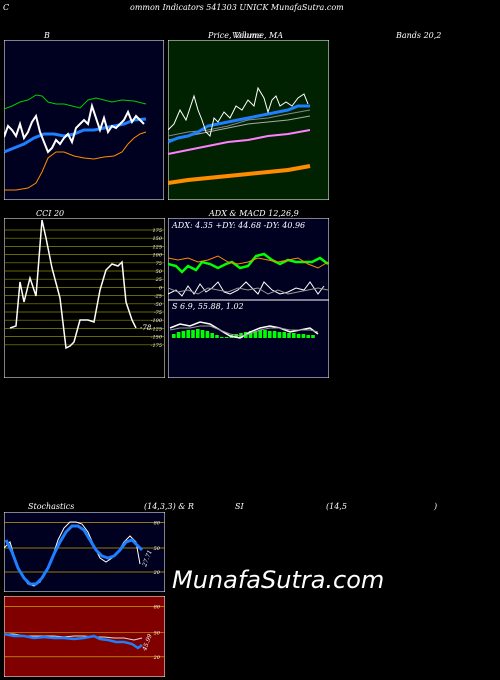  I want to click on cci-line, so click(73, 284).